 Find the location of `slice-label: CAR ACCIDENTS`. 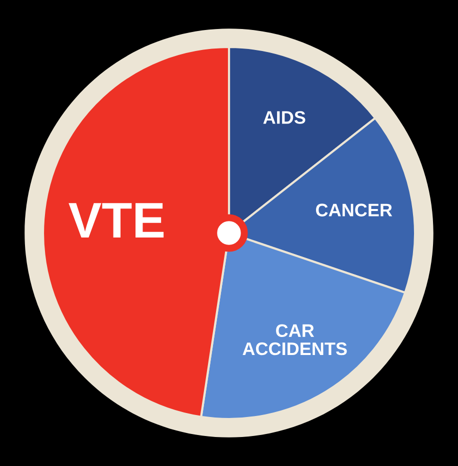

slice-label: CAR ACCIDENTS is located at coordinates (294, 340).